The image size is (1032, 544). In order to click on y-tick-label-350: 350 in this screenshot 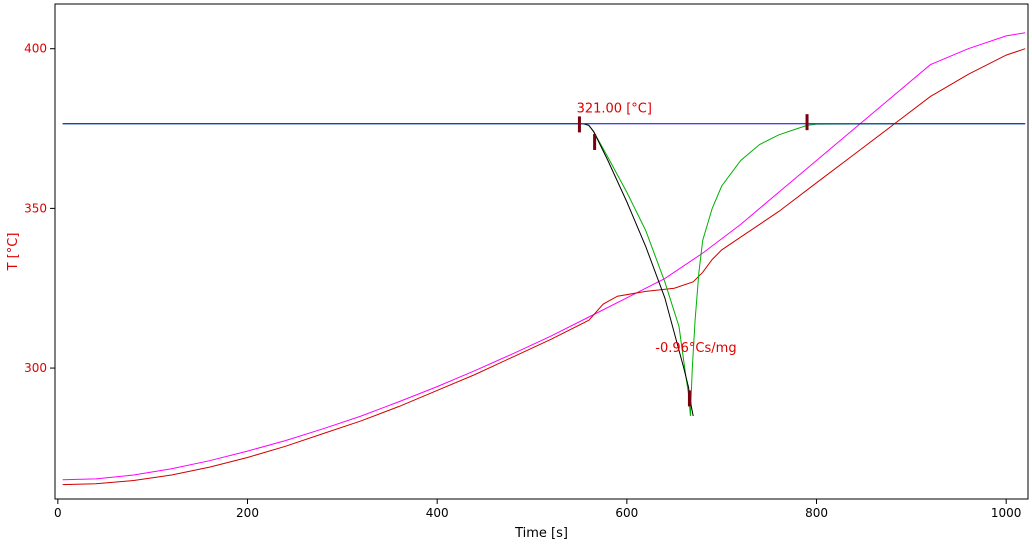, I will do `click(35, 208)`.